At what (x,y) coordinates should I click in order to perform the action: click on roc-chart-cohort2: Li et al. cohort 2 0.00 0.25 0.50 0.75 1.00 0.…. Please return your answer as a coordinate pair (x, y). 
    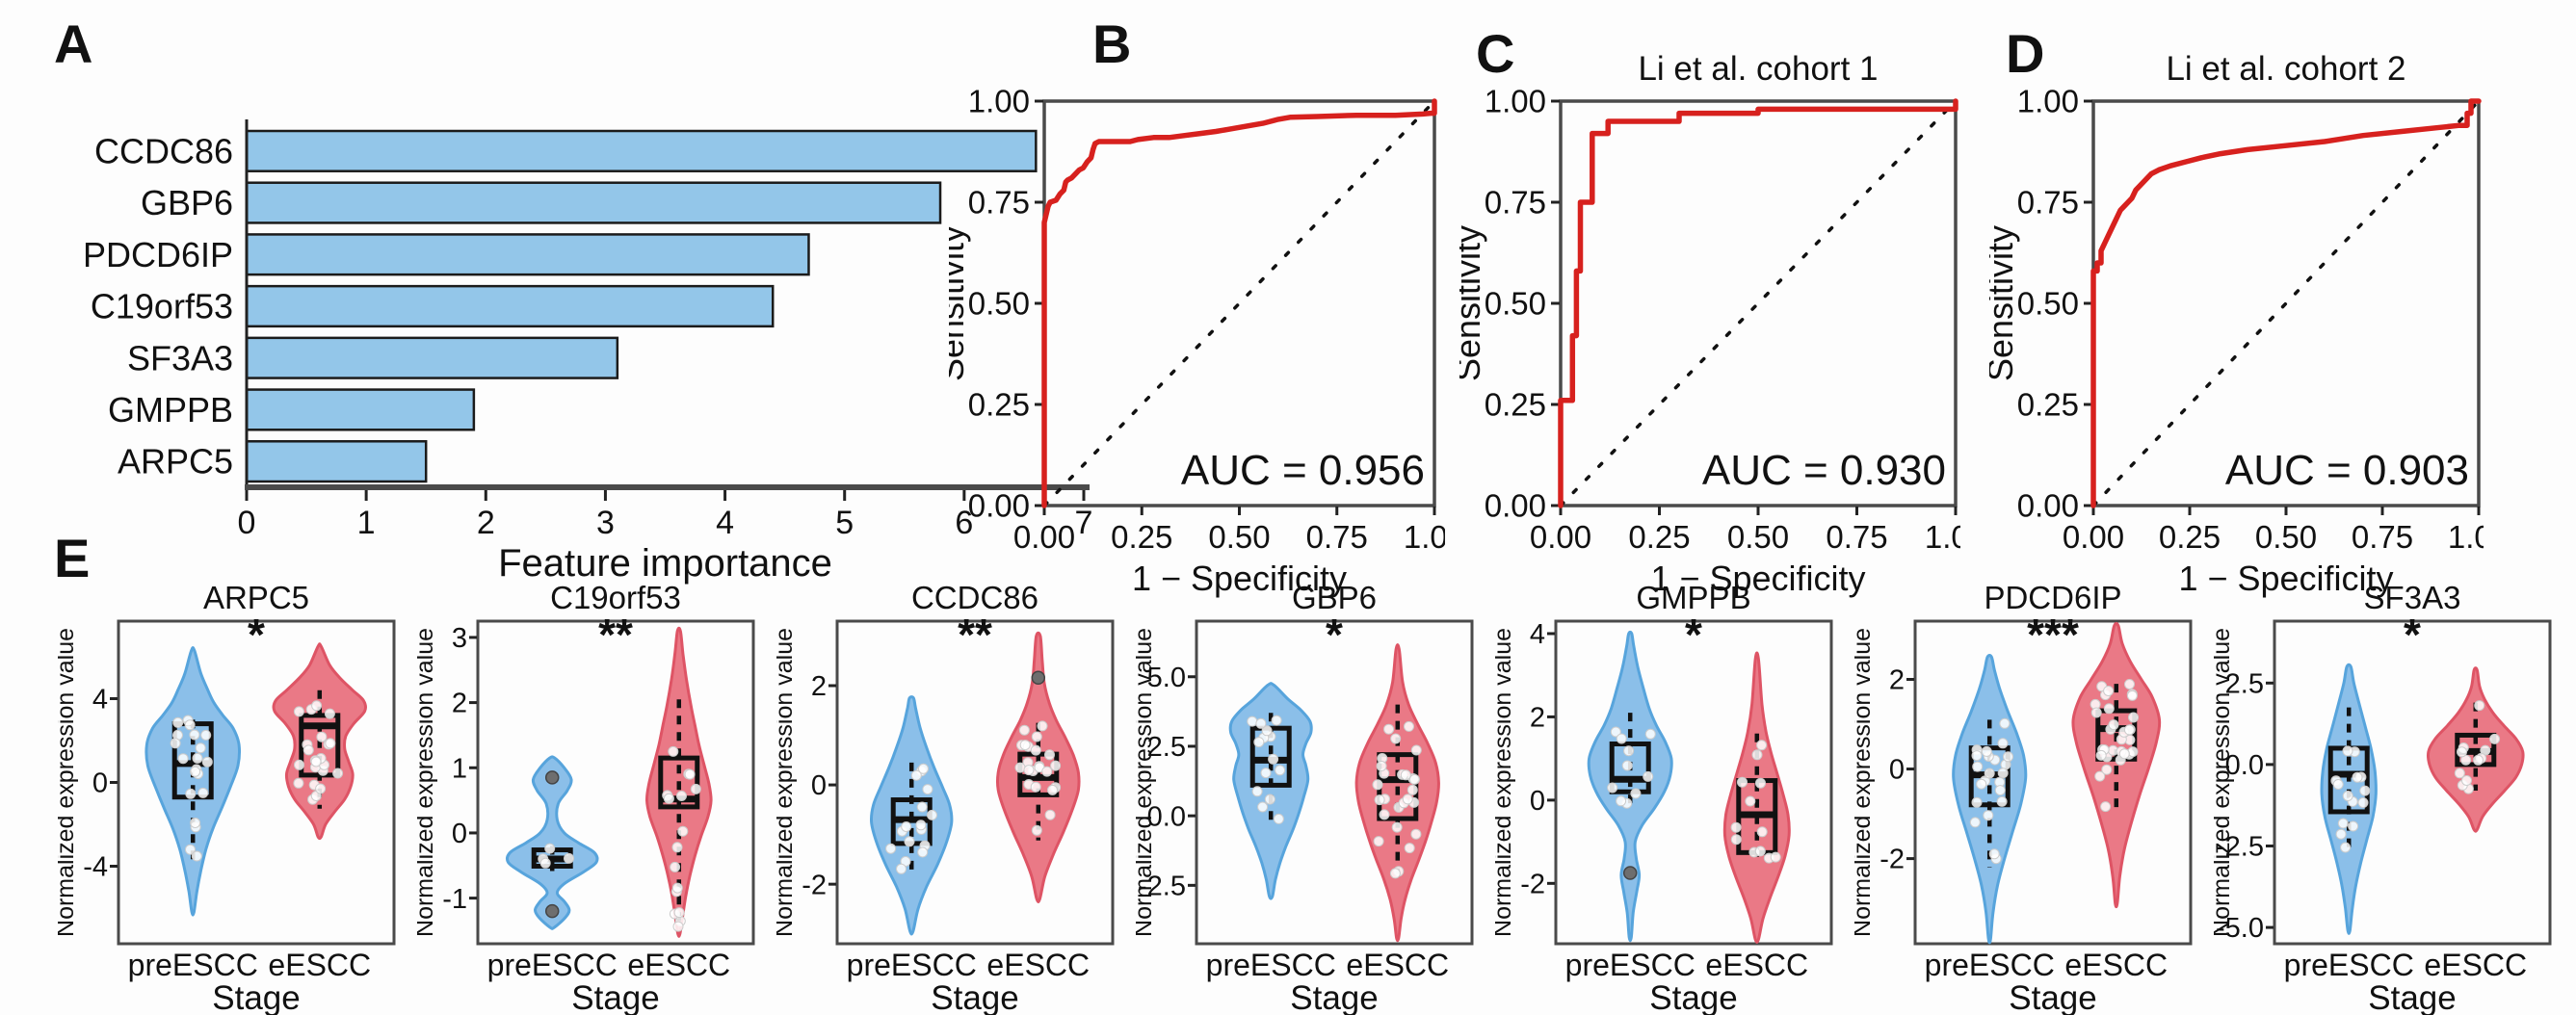
    Looking at the image, I should click on (2237, 313).